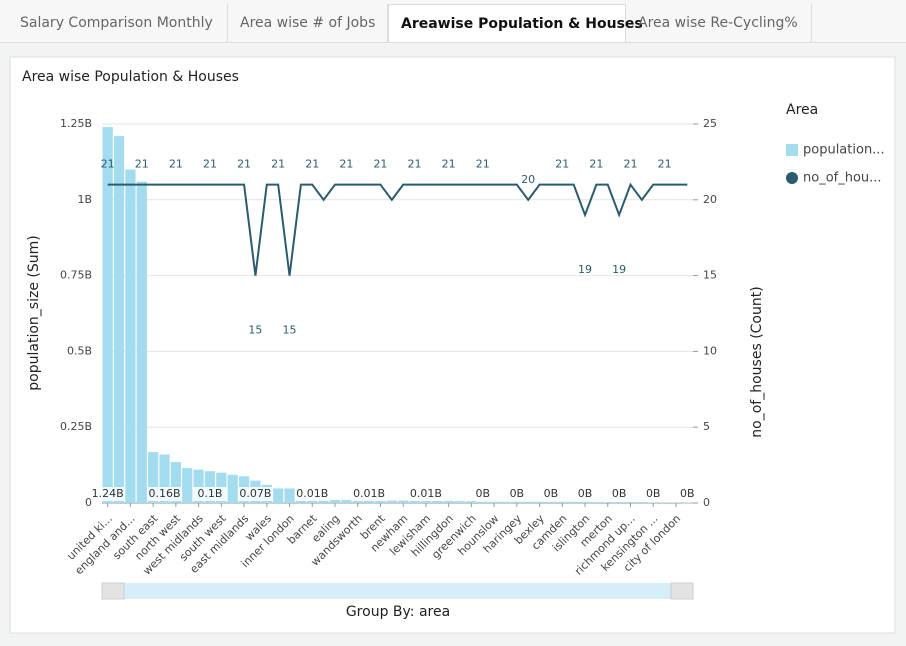 This screenshot has width=906, height=646. Describe the element at coordinates (397, 591) in the screenshot. I see `scrollbar` at that location.